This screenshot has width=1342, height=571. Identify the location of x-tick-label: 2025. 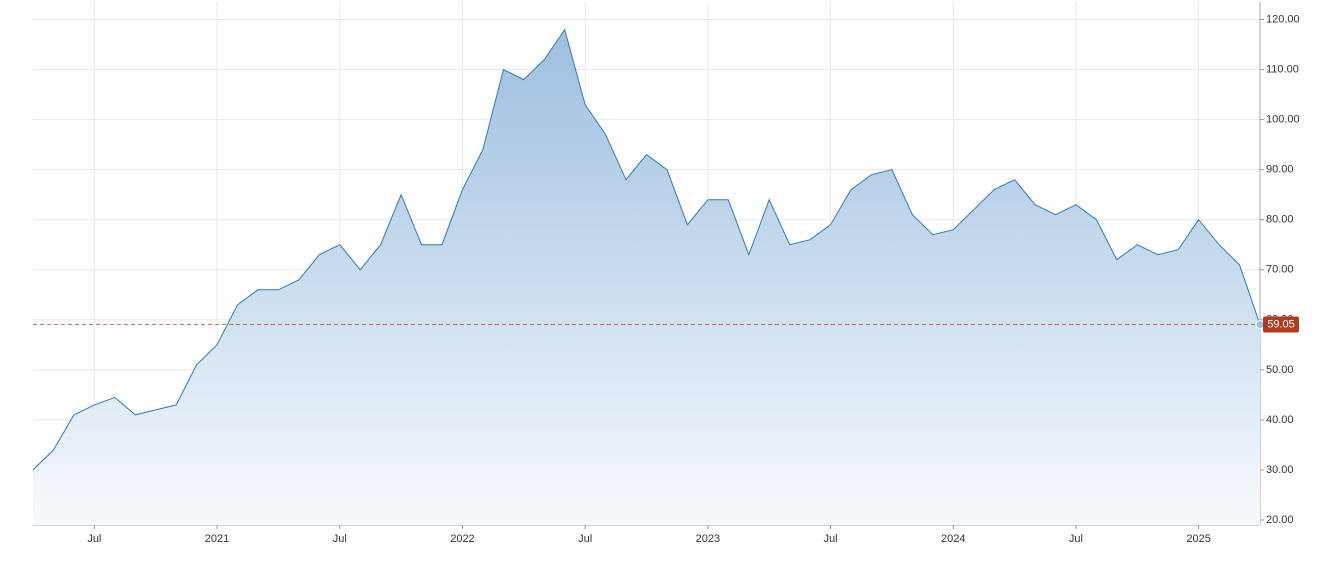
(1198, 539).